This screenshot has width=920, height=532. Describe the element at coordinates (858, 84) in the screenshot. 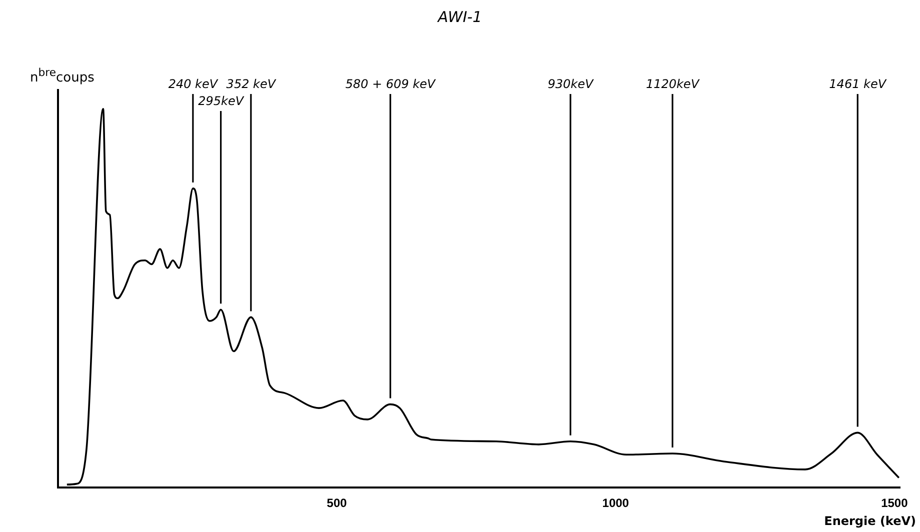

I see `annotation: 1461 keV` at that location.